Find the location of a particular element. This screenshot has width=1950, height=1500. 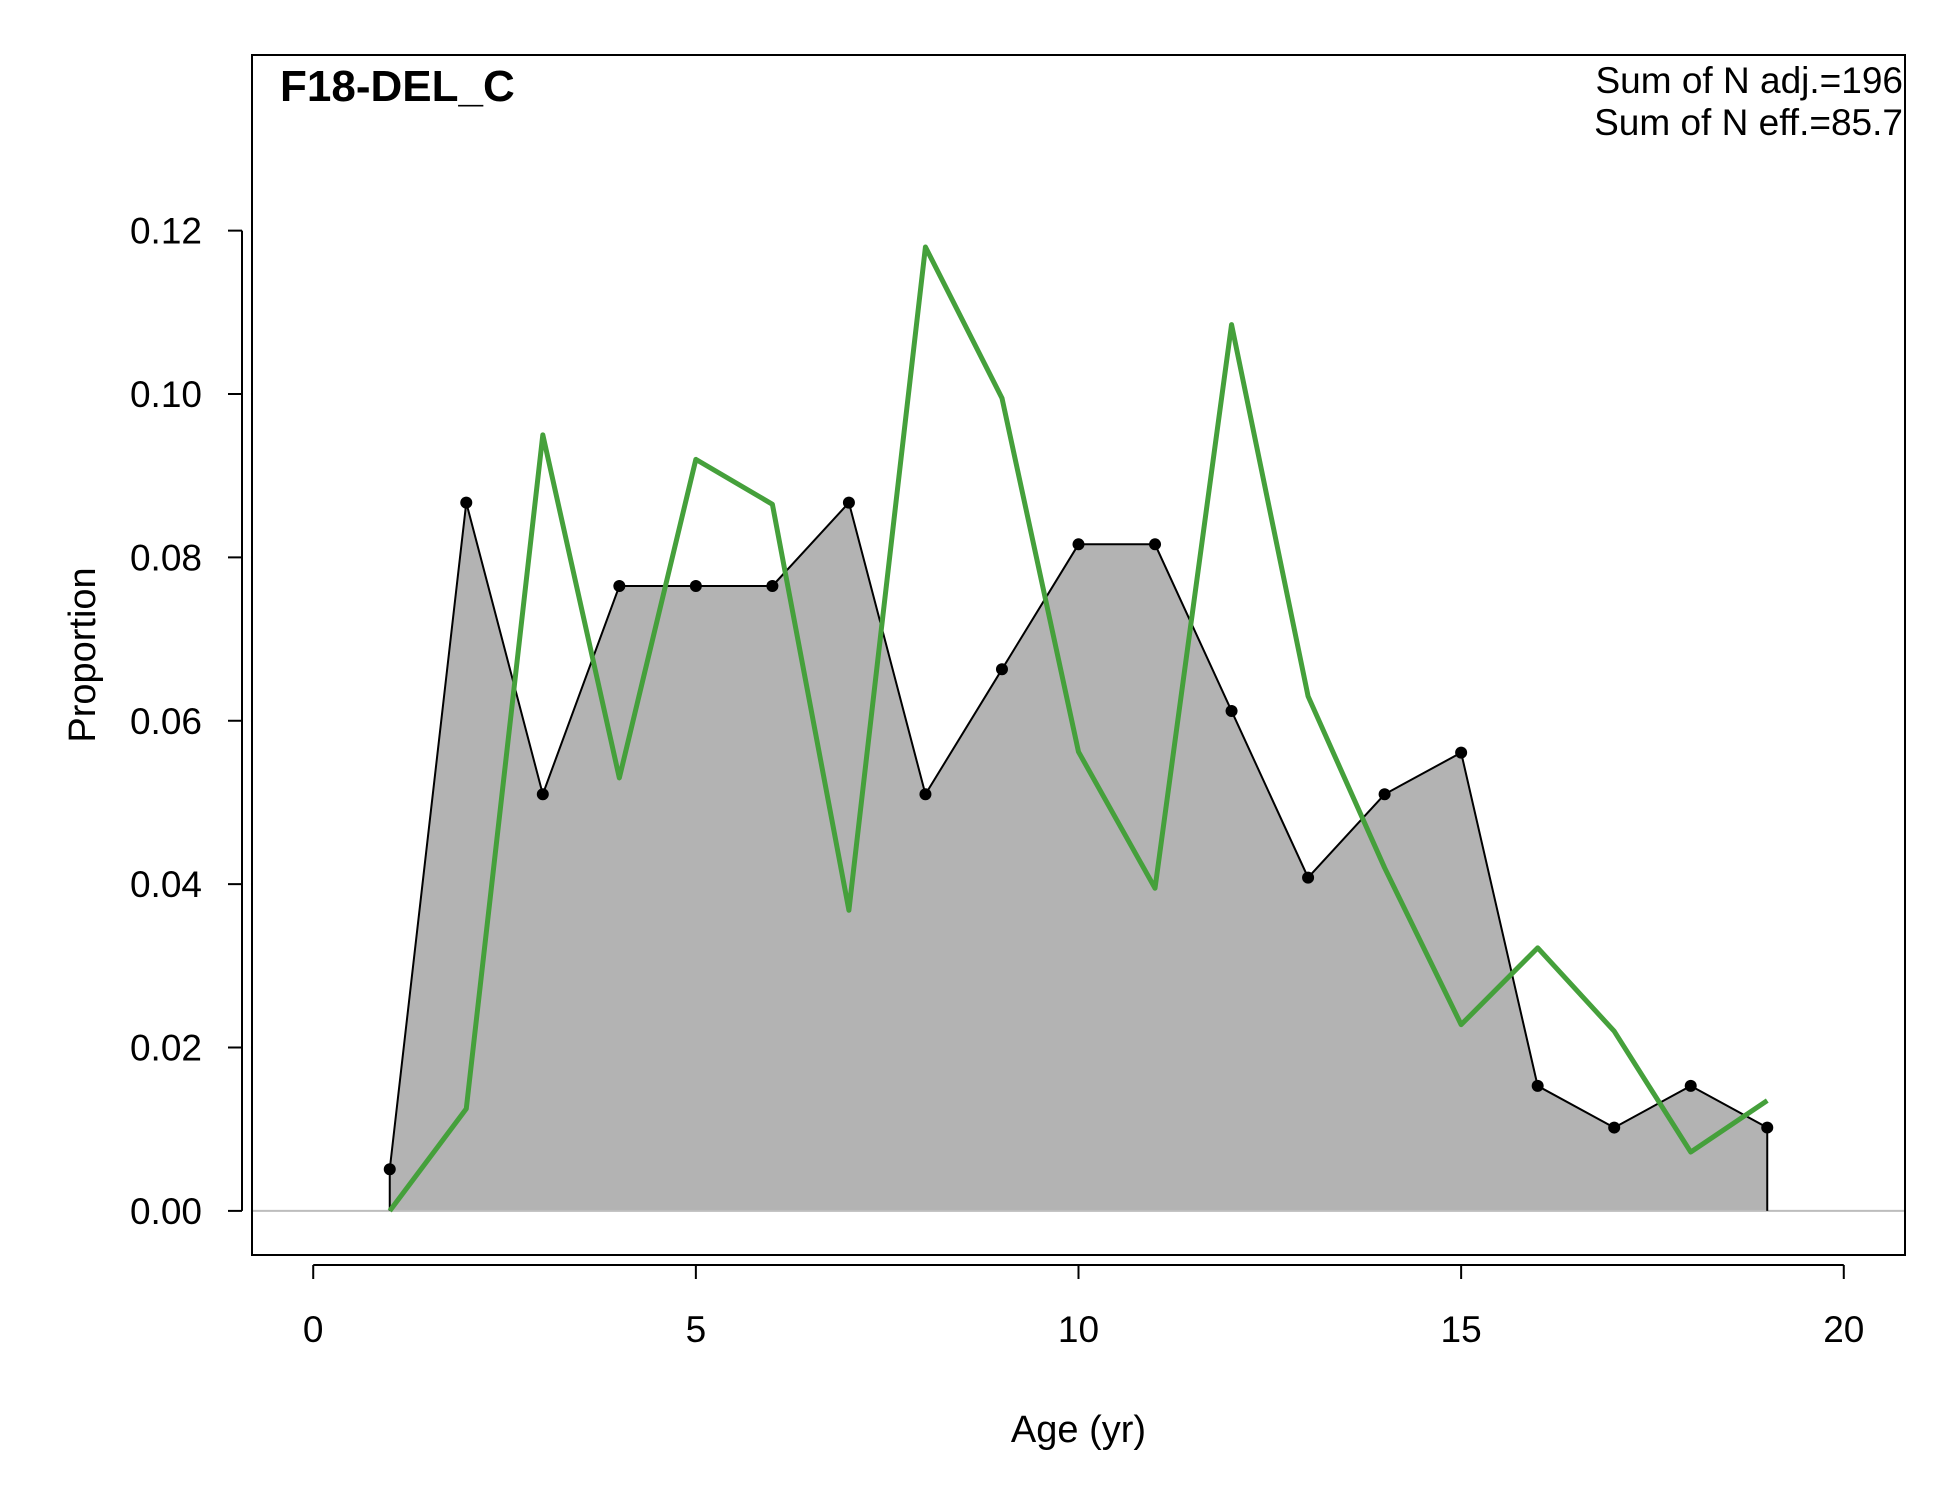

sum-n-adj-annotation: Sum of N adj.=196 is located at coordinates (1750, 80).